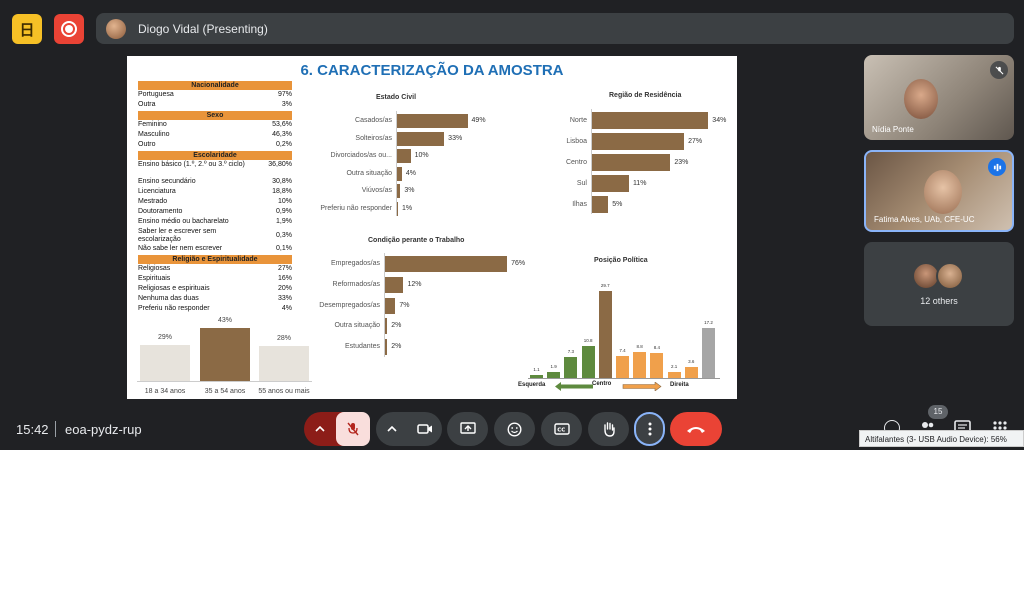  Describe the element at coordinates (924, 219) in the screenshot. I see `participant-name: Fatima Alves, UAb, CFE-UC` at that location.